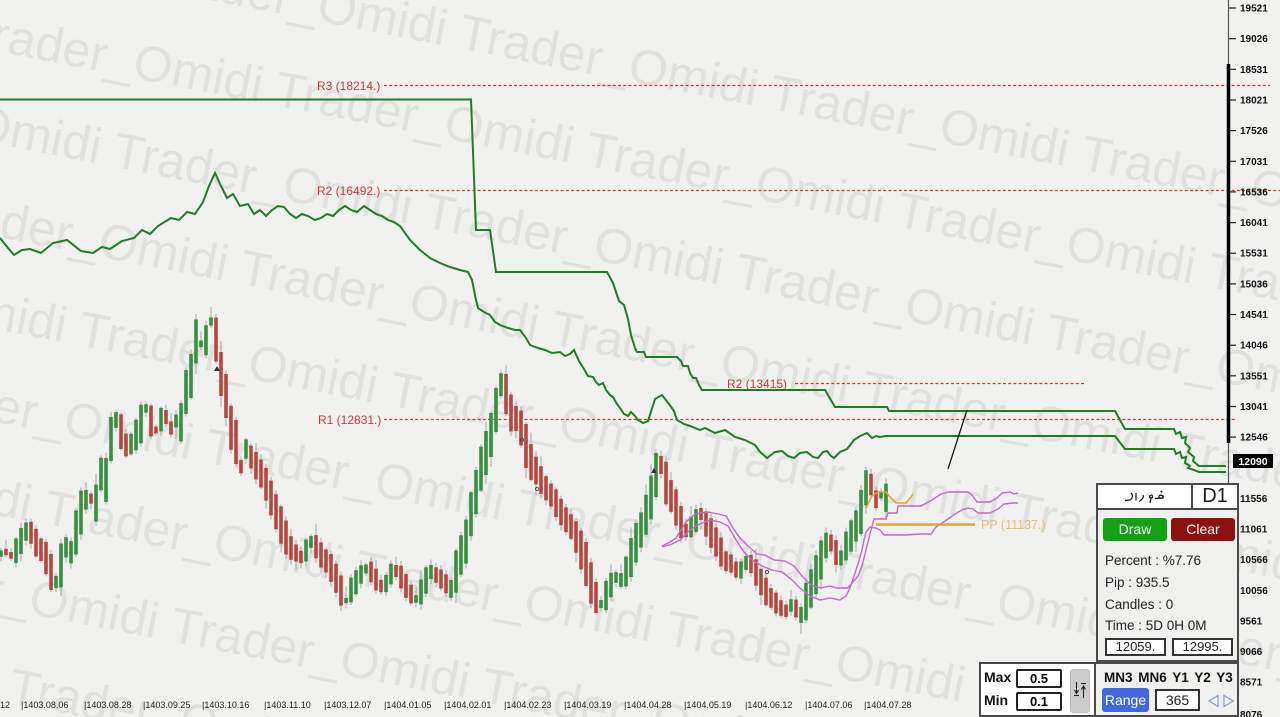  Describe the element at coordinates (887, 705) in the screenshot. I see `svg-text: |1404.07.28` at that location.